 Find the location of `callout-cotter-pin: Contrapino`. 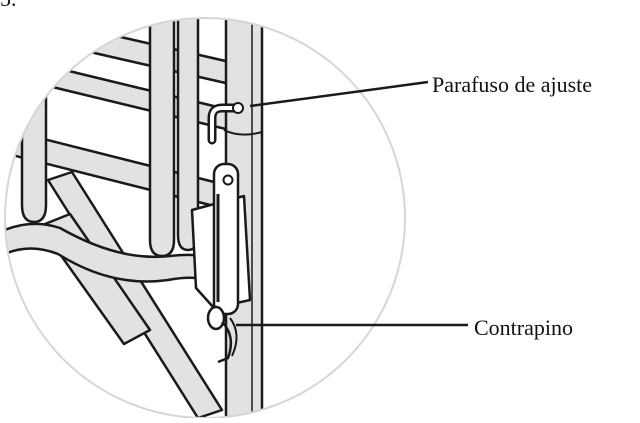

callout-cotter-pin: Contrapino is located at coordinates (523, 327).